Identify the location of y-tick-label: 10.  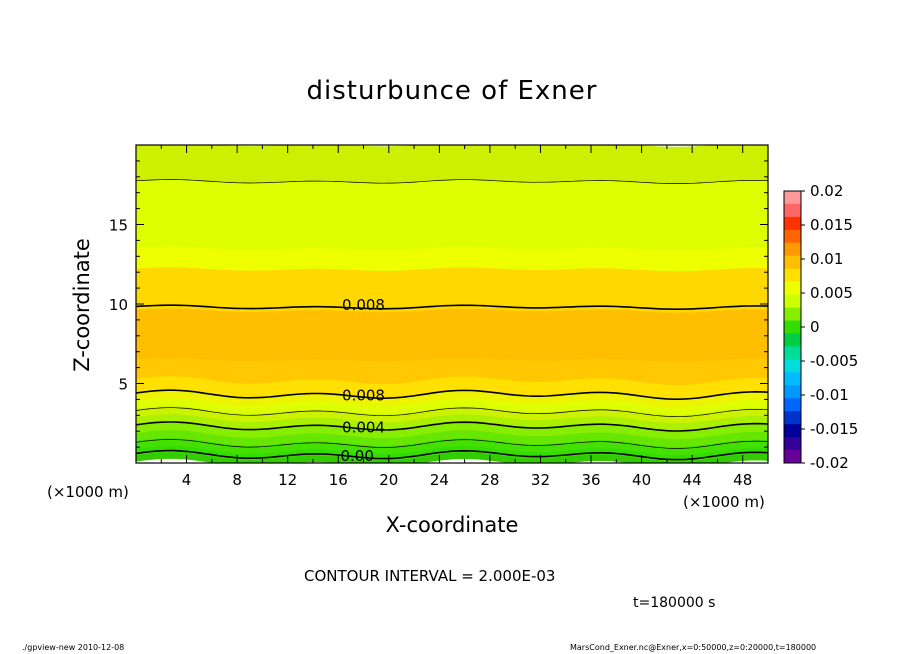
(118, 305).